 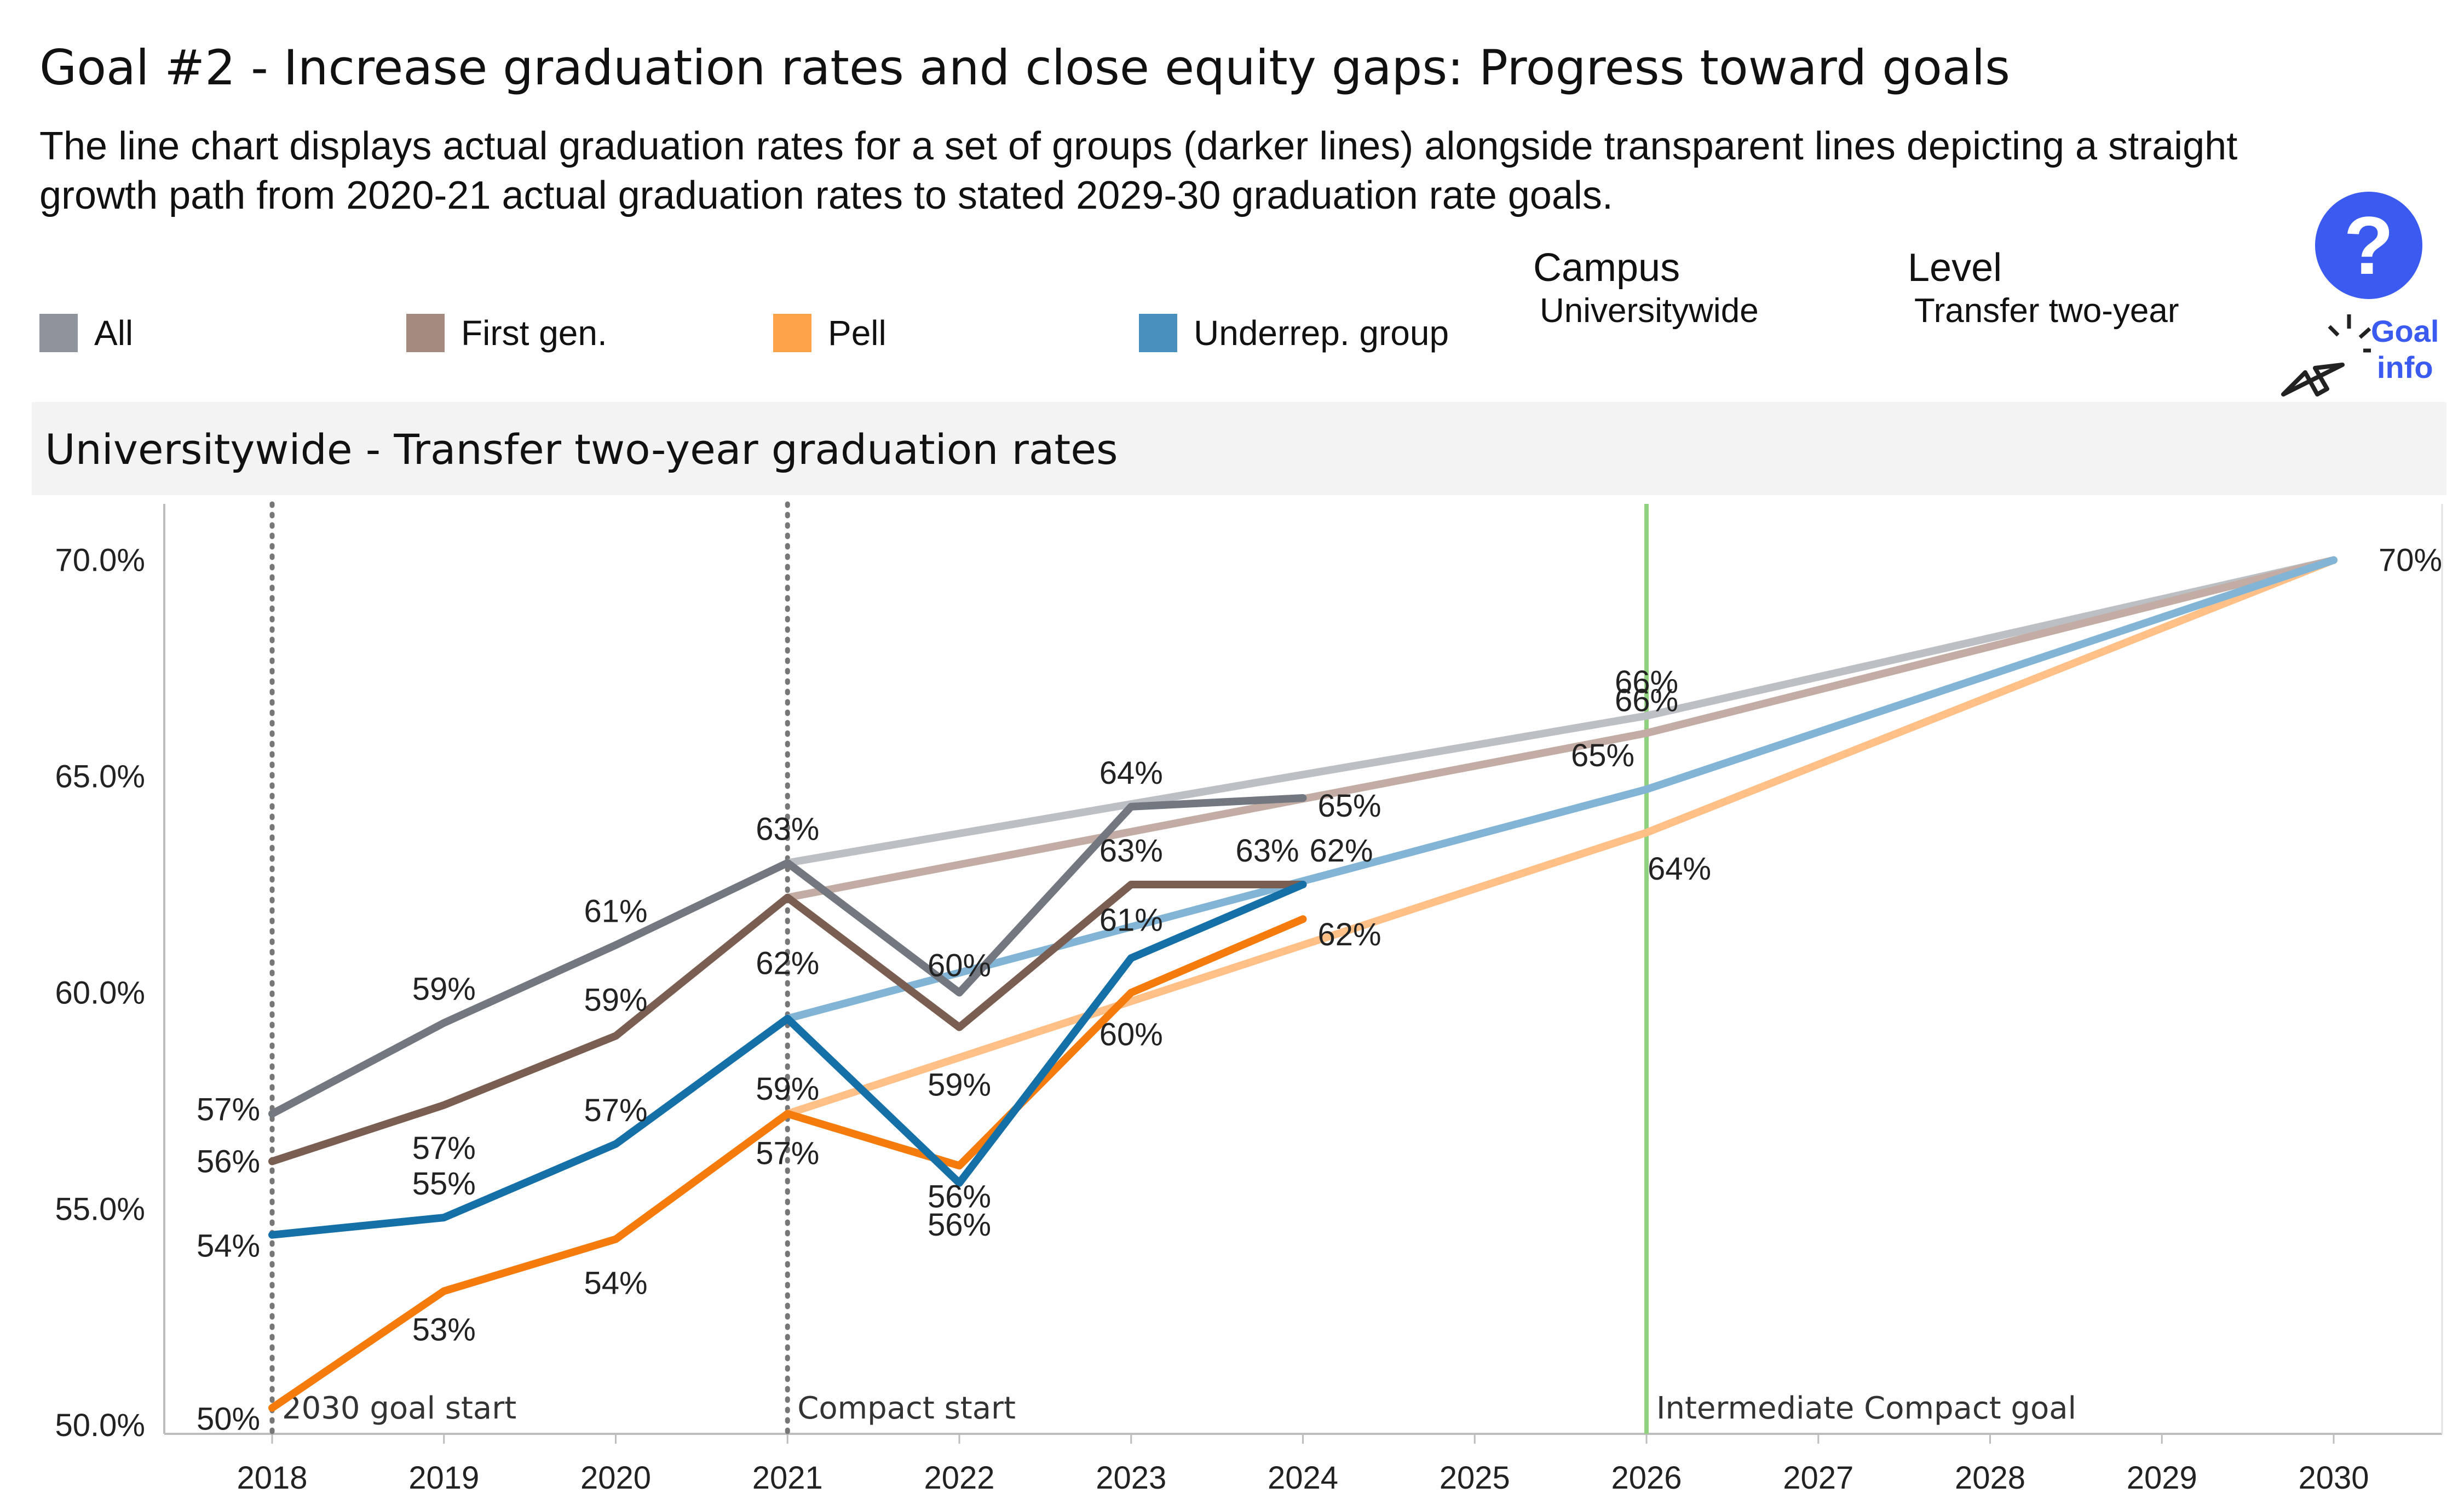 What do you see at coordinates (787, 963) in the screenshot?
I see `data-label-1-2021: 62%` at bounding box center [787, 963].